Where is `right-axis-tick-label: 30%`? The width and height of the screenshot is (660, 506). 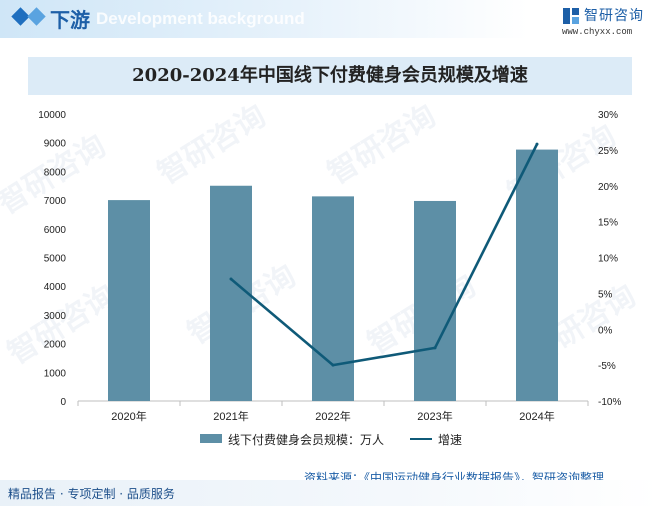
right-axis-tick-label: 30% is located at coordinates (608, 115).